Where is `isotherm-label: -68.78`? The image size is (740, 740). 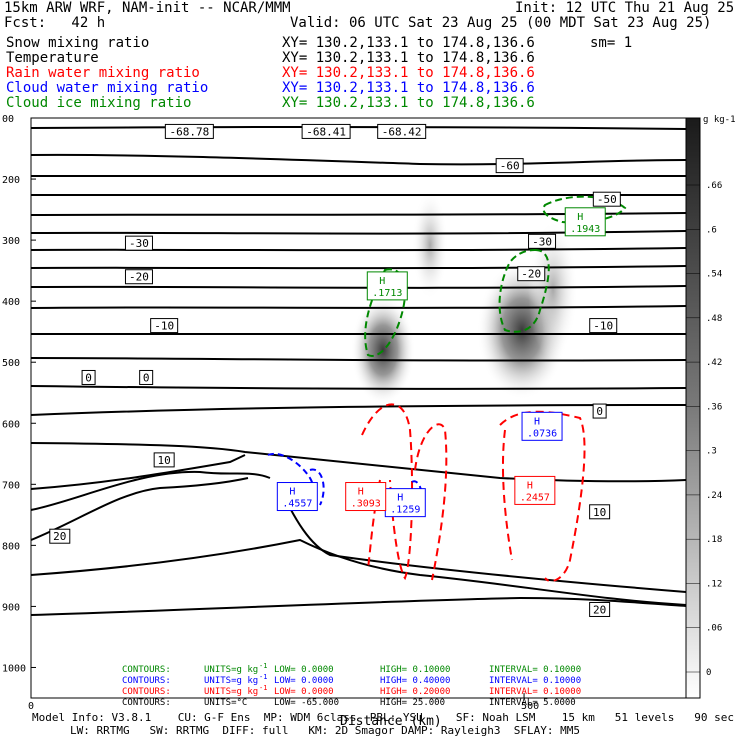
isotherm-label: -68.78 is located at coordinates (189, 131).